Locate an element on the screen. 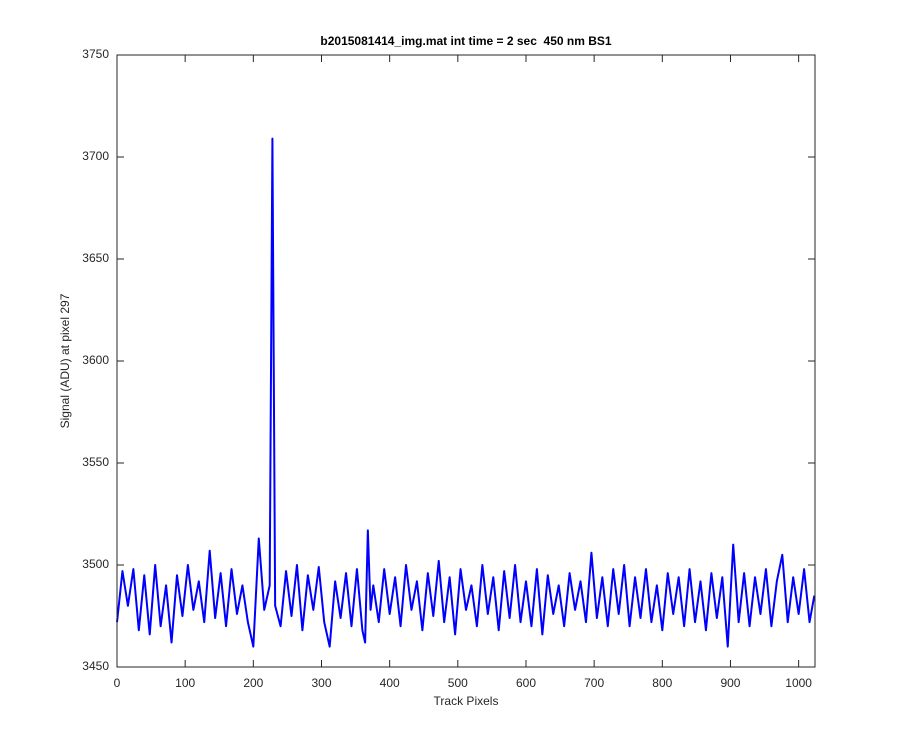  x-tick-label: 0 is located at coordinates (117, 683).